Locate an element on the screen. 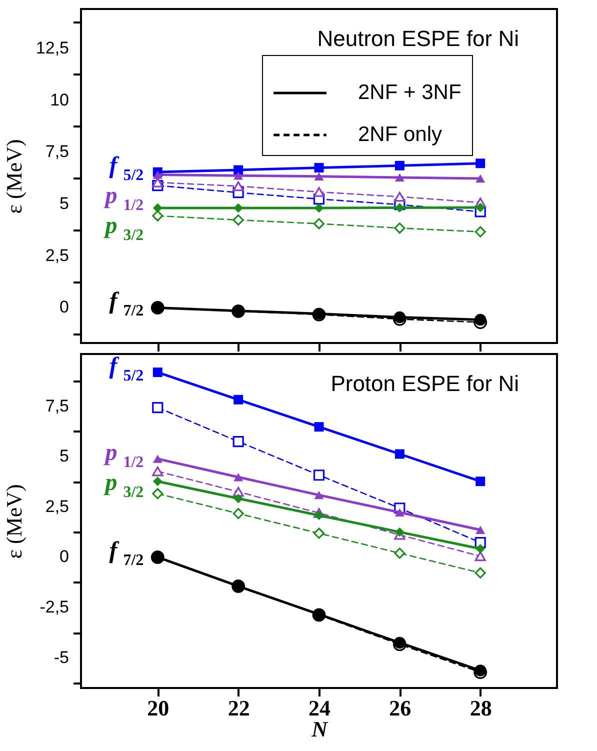 The image size is (597, 751). y-tick-label: -2,5 is located at coordinates (54, 607).